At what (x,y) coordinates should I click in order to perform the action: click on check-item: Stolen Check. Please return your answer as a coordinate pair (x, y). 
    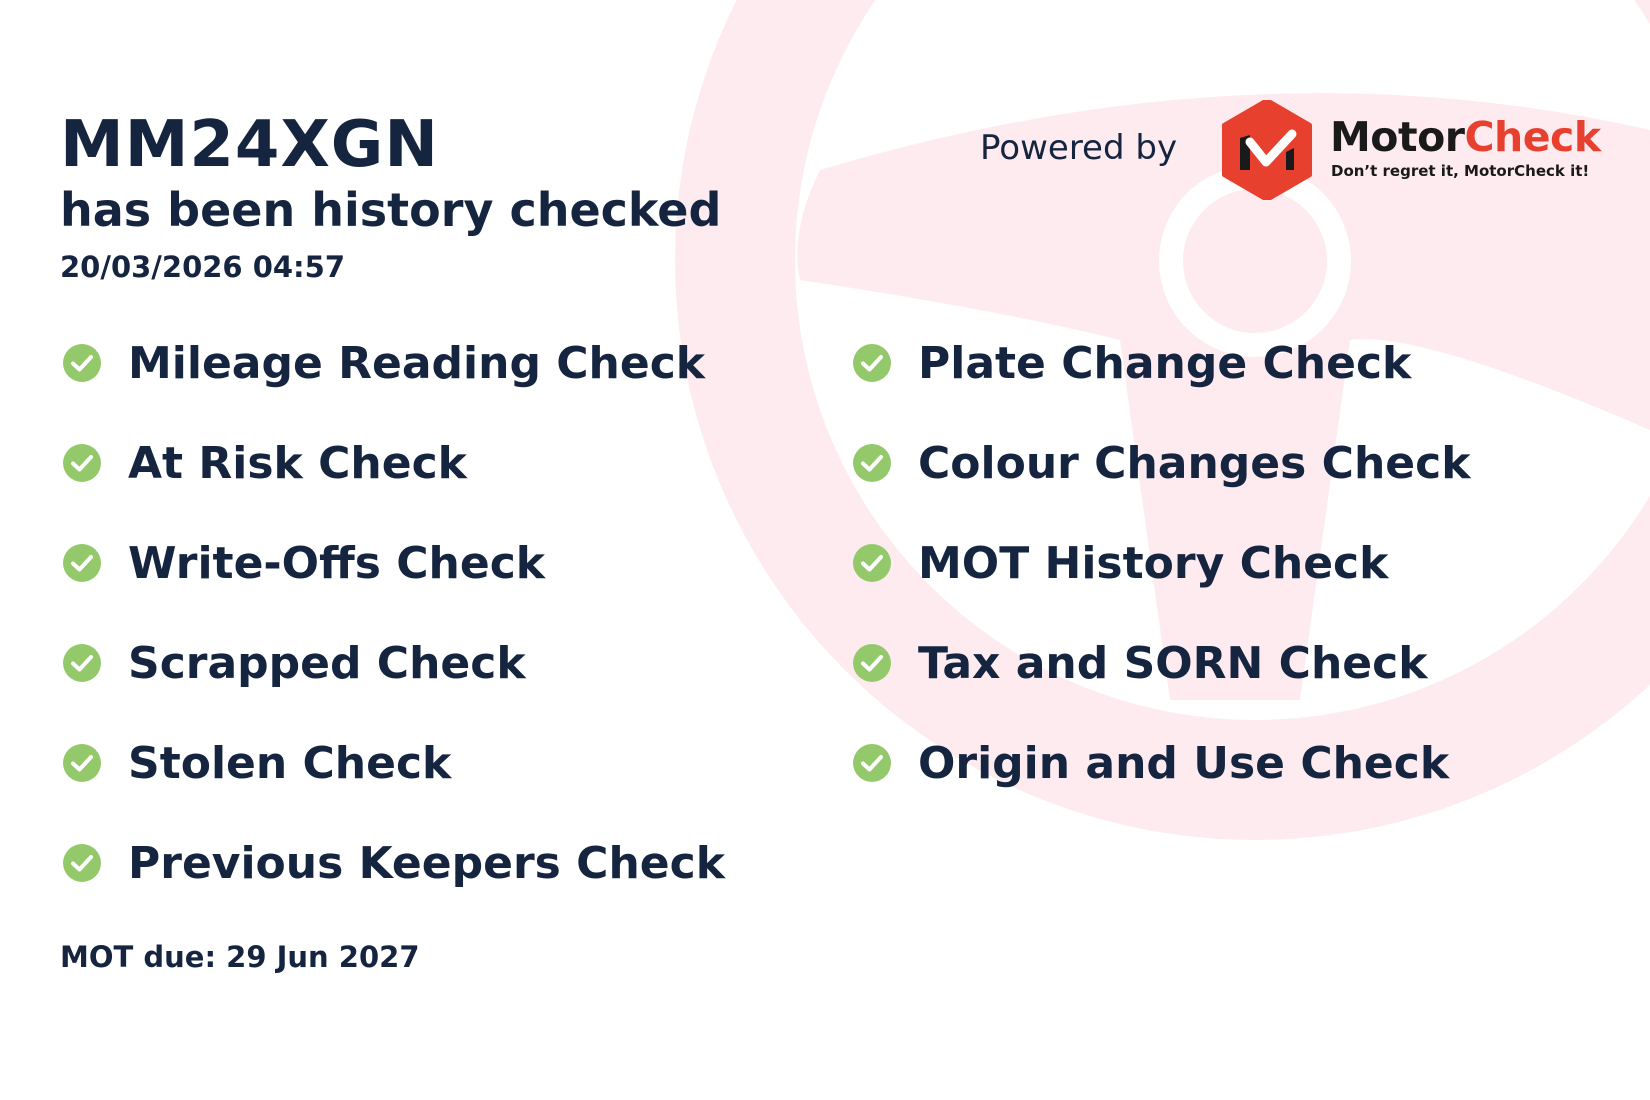
    Looking at the image, I should click on (256, 763).